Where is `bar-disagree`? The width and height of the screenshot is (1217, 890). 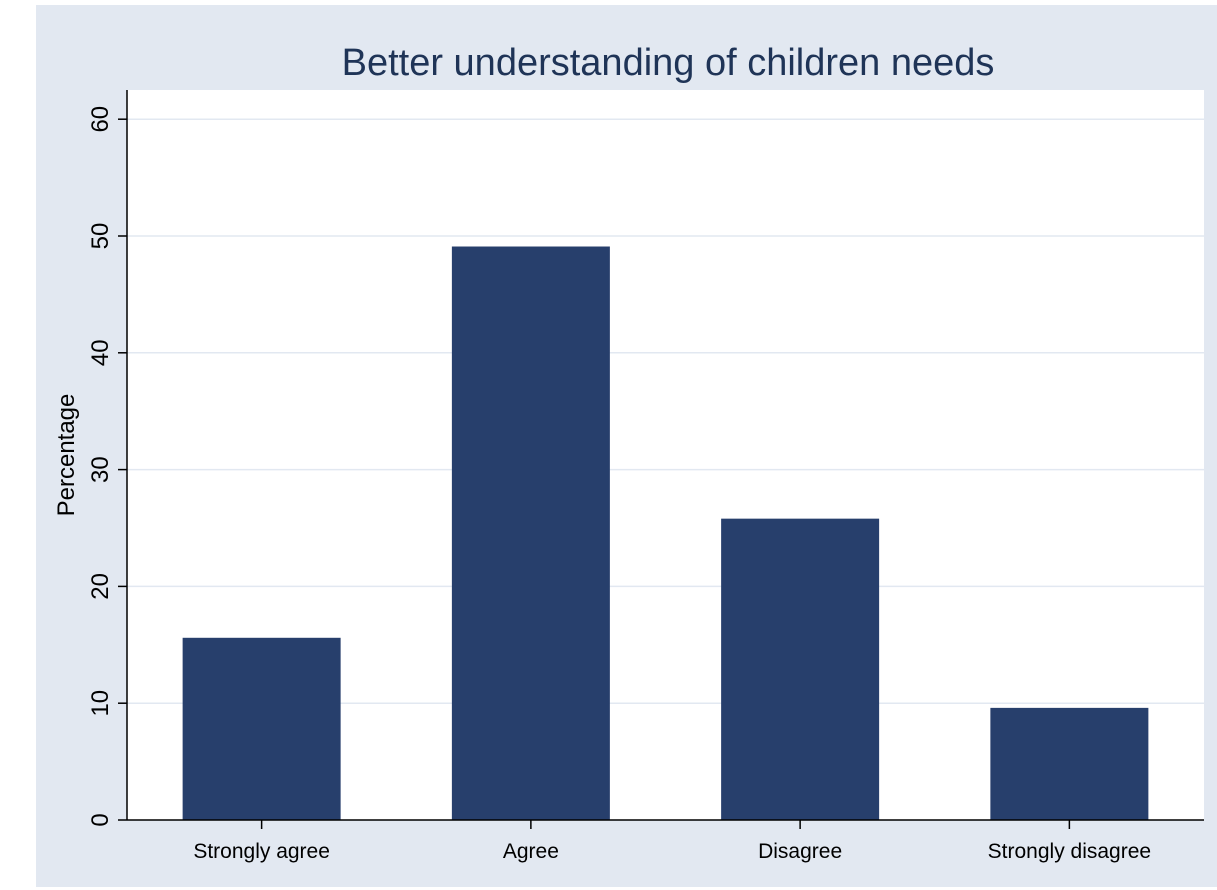 bar-disagree is located at coordinates (800, 669).